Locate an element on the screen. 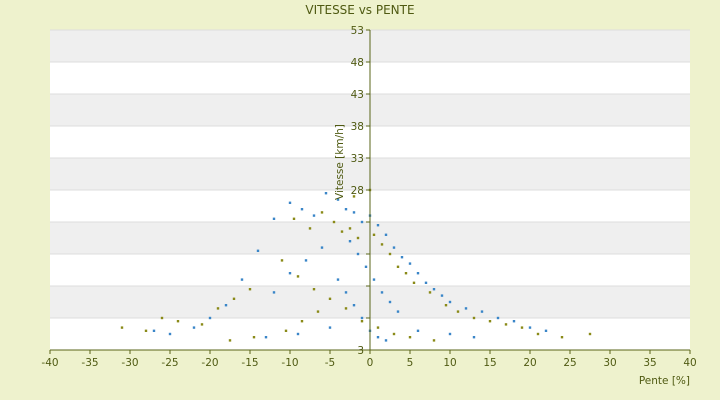 The width and height of the screenshot is (720, 400). x-tick-label: 15 is located at coordinates (489, 363).